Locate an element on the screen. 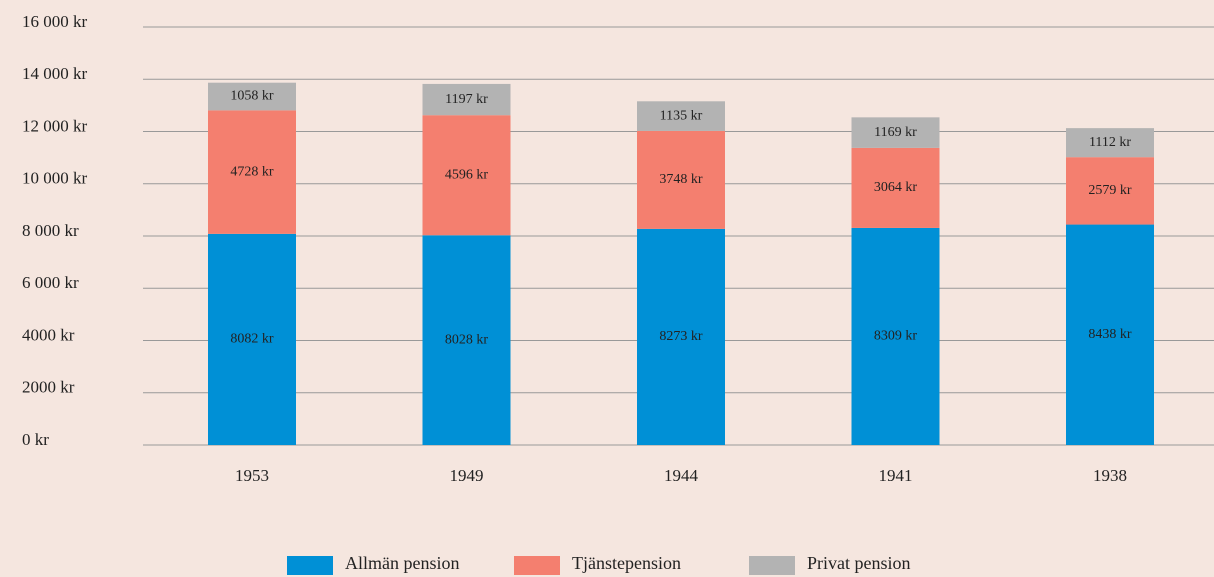 This screenshot has height=577, width=1214. data-label: 1058 kr is located at coordinates (252, 96).